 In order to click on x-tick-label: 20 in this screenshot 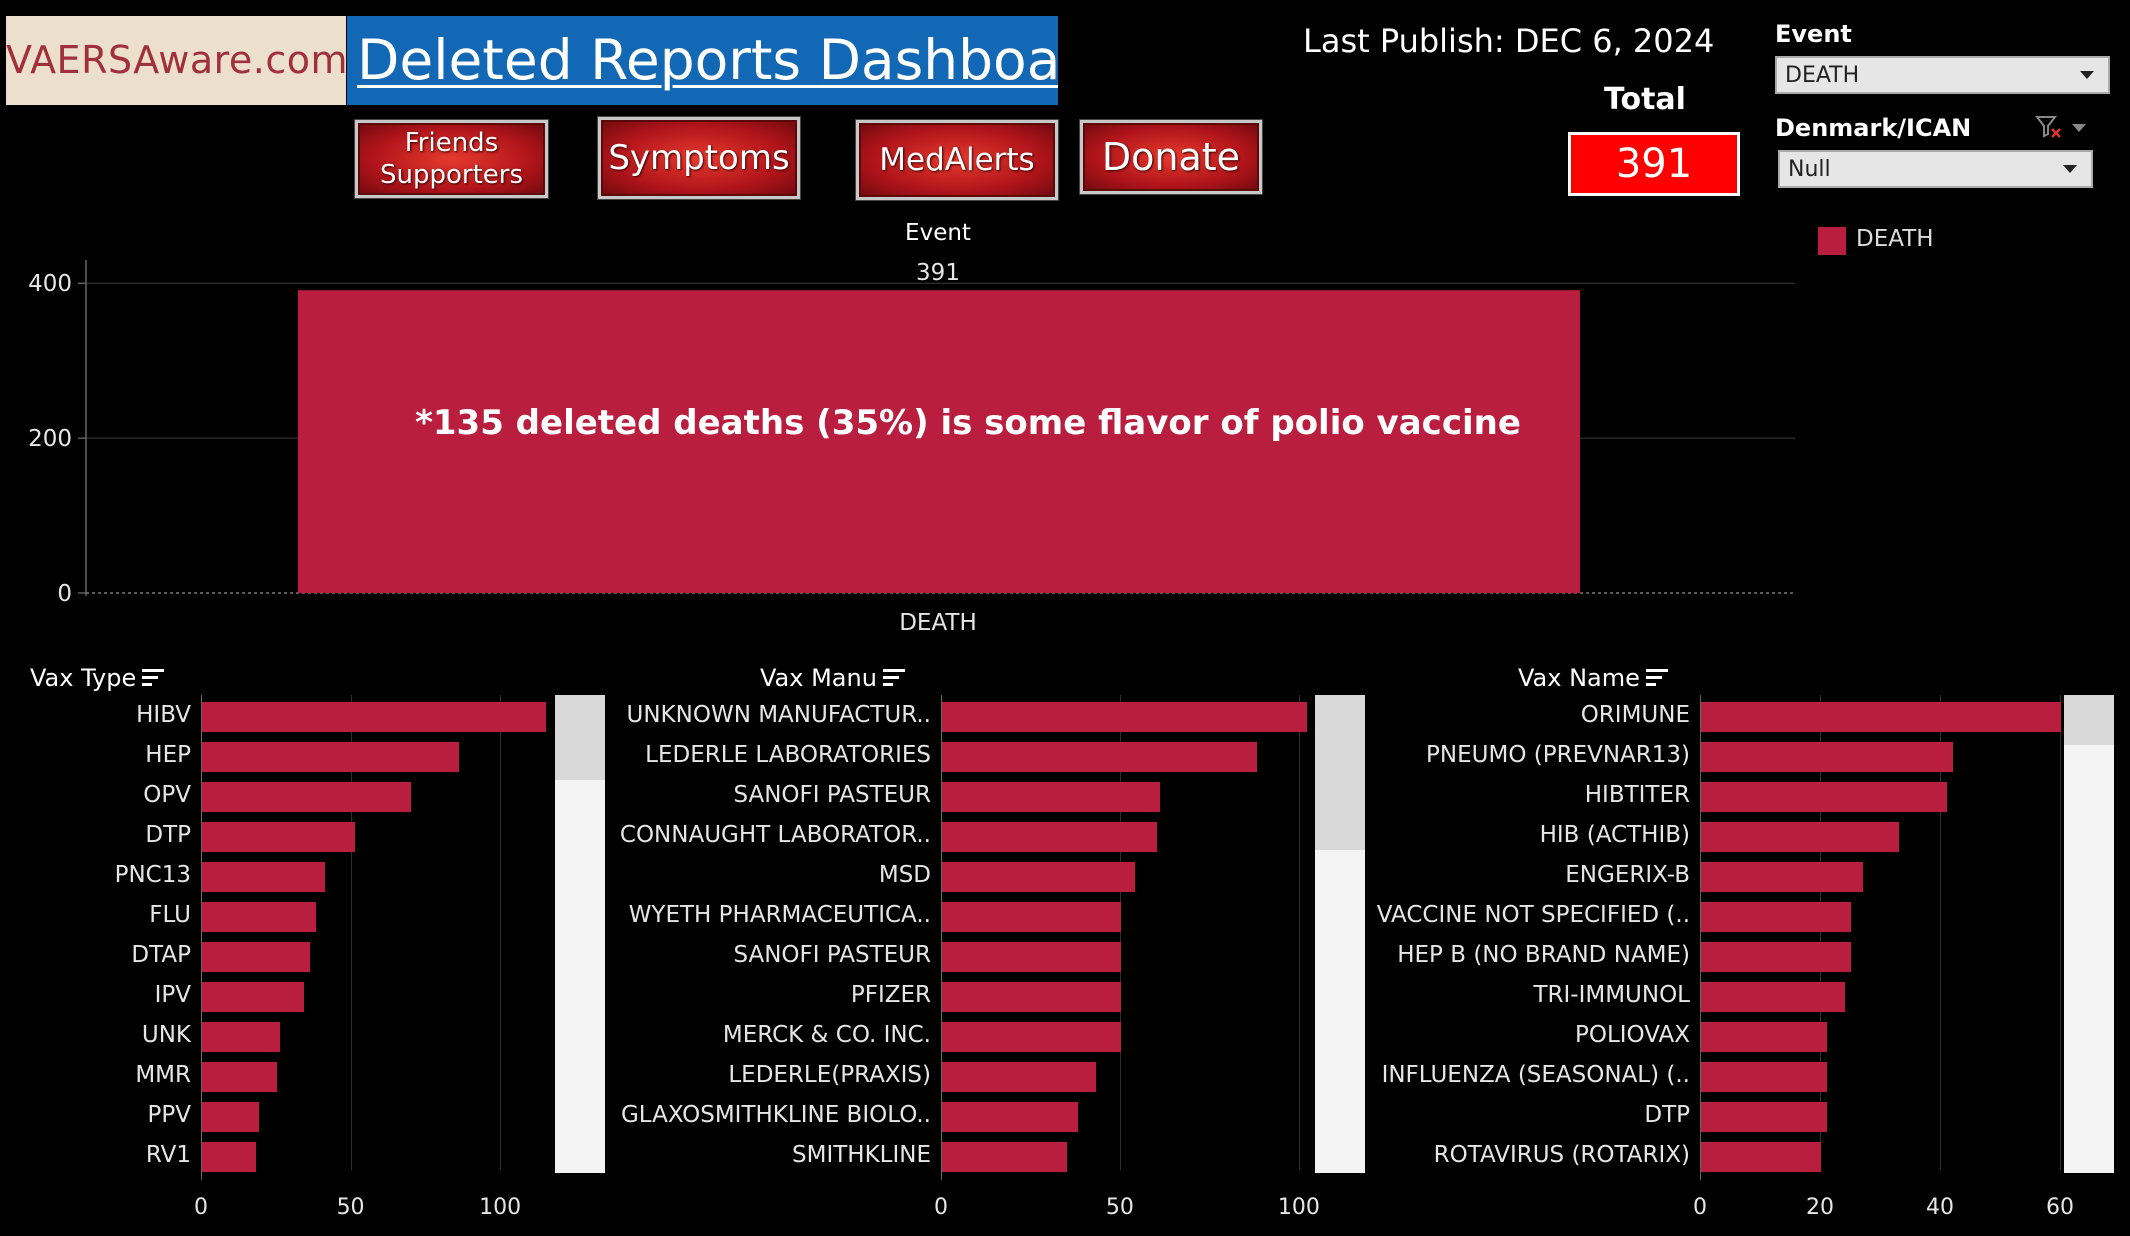, I will do `click(1820, 1207)`.